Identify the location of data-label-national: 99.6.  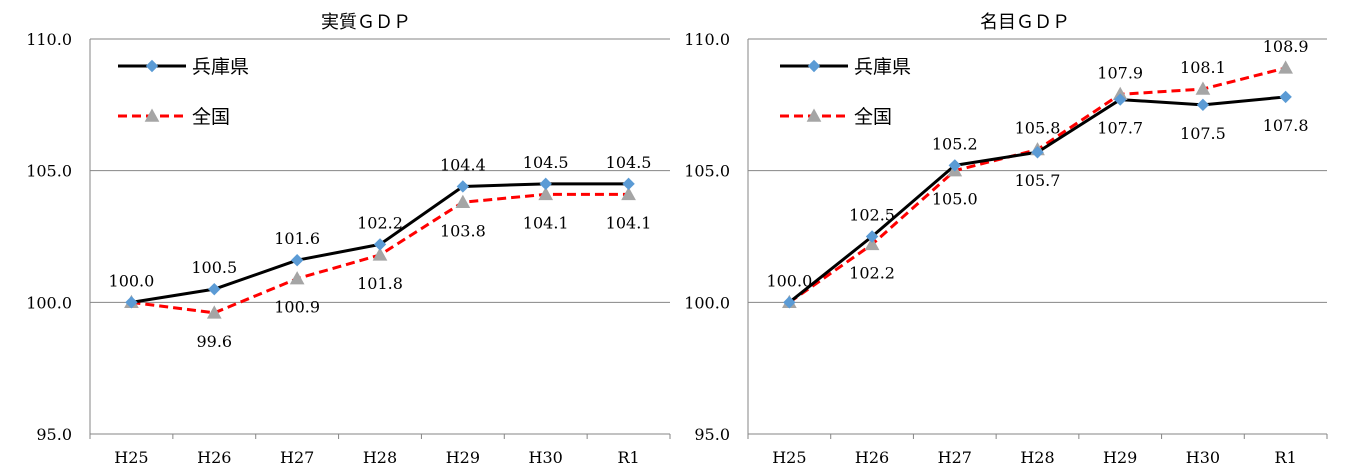
(214, 341).